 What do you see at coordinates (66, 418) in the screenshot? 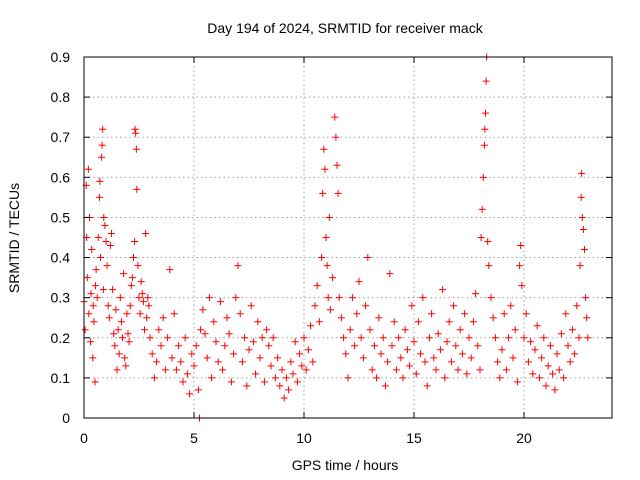
I see `y-tick-label: 0` at bounding box center [66, 418].